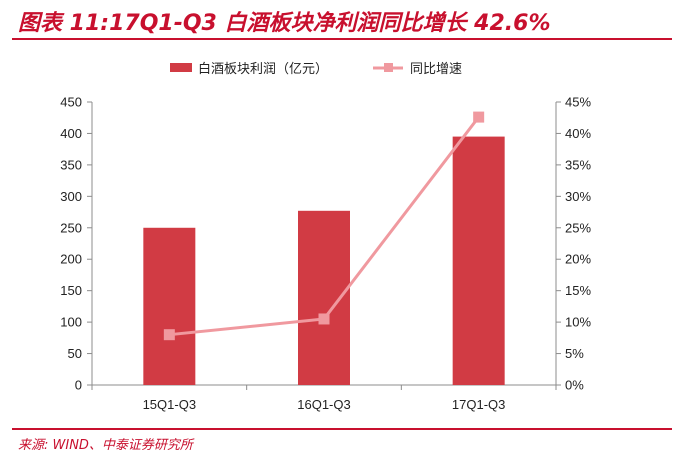 The image size is (692, 462). Describe the element at coordinates (263, 69) in the screenshot. I see `legend-label-profit: 白酒板块利润（亿元）` at that location.